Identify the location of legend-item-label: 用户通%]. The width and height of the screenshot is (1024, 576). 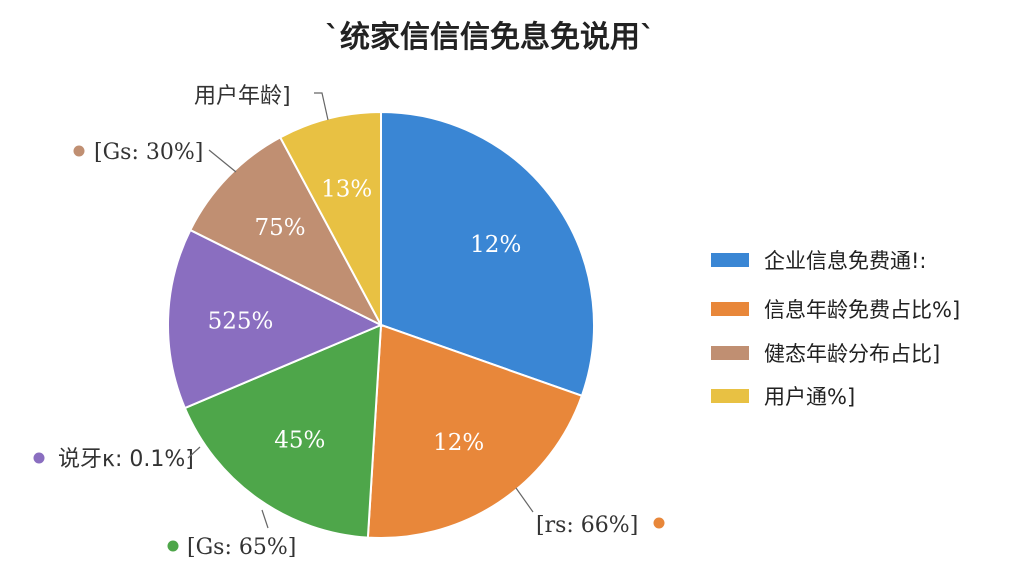
(809, 397).